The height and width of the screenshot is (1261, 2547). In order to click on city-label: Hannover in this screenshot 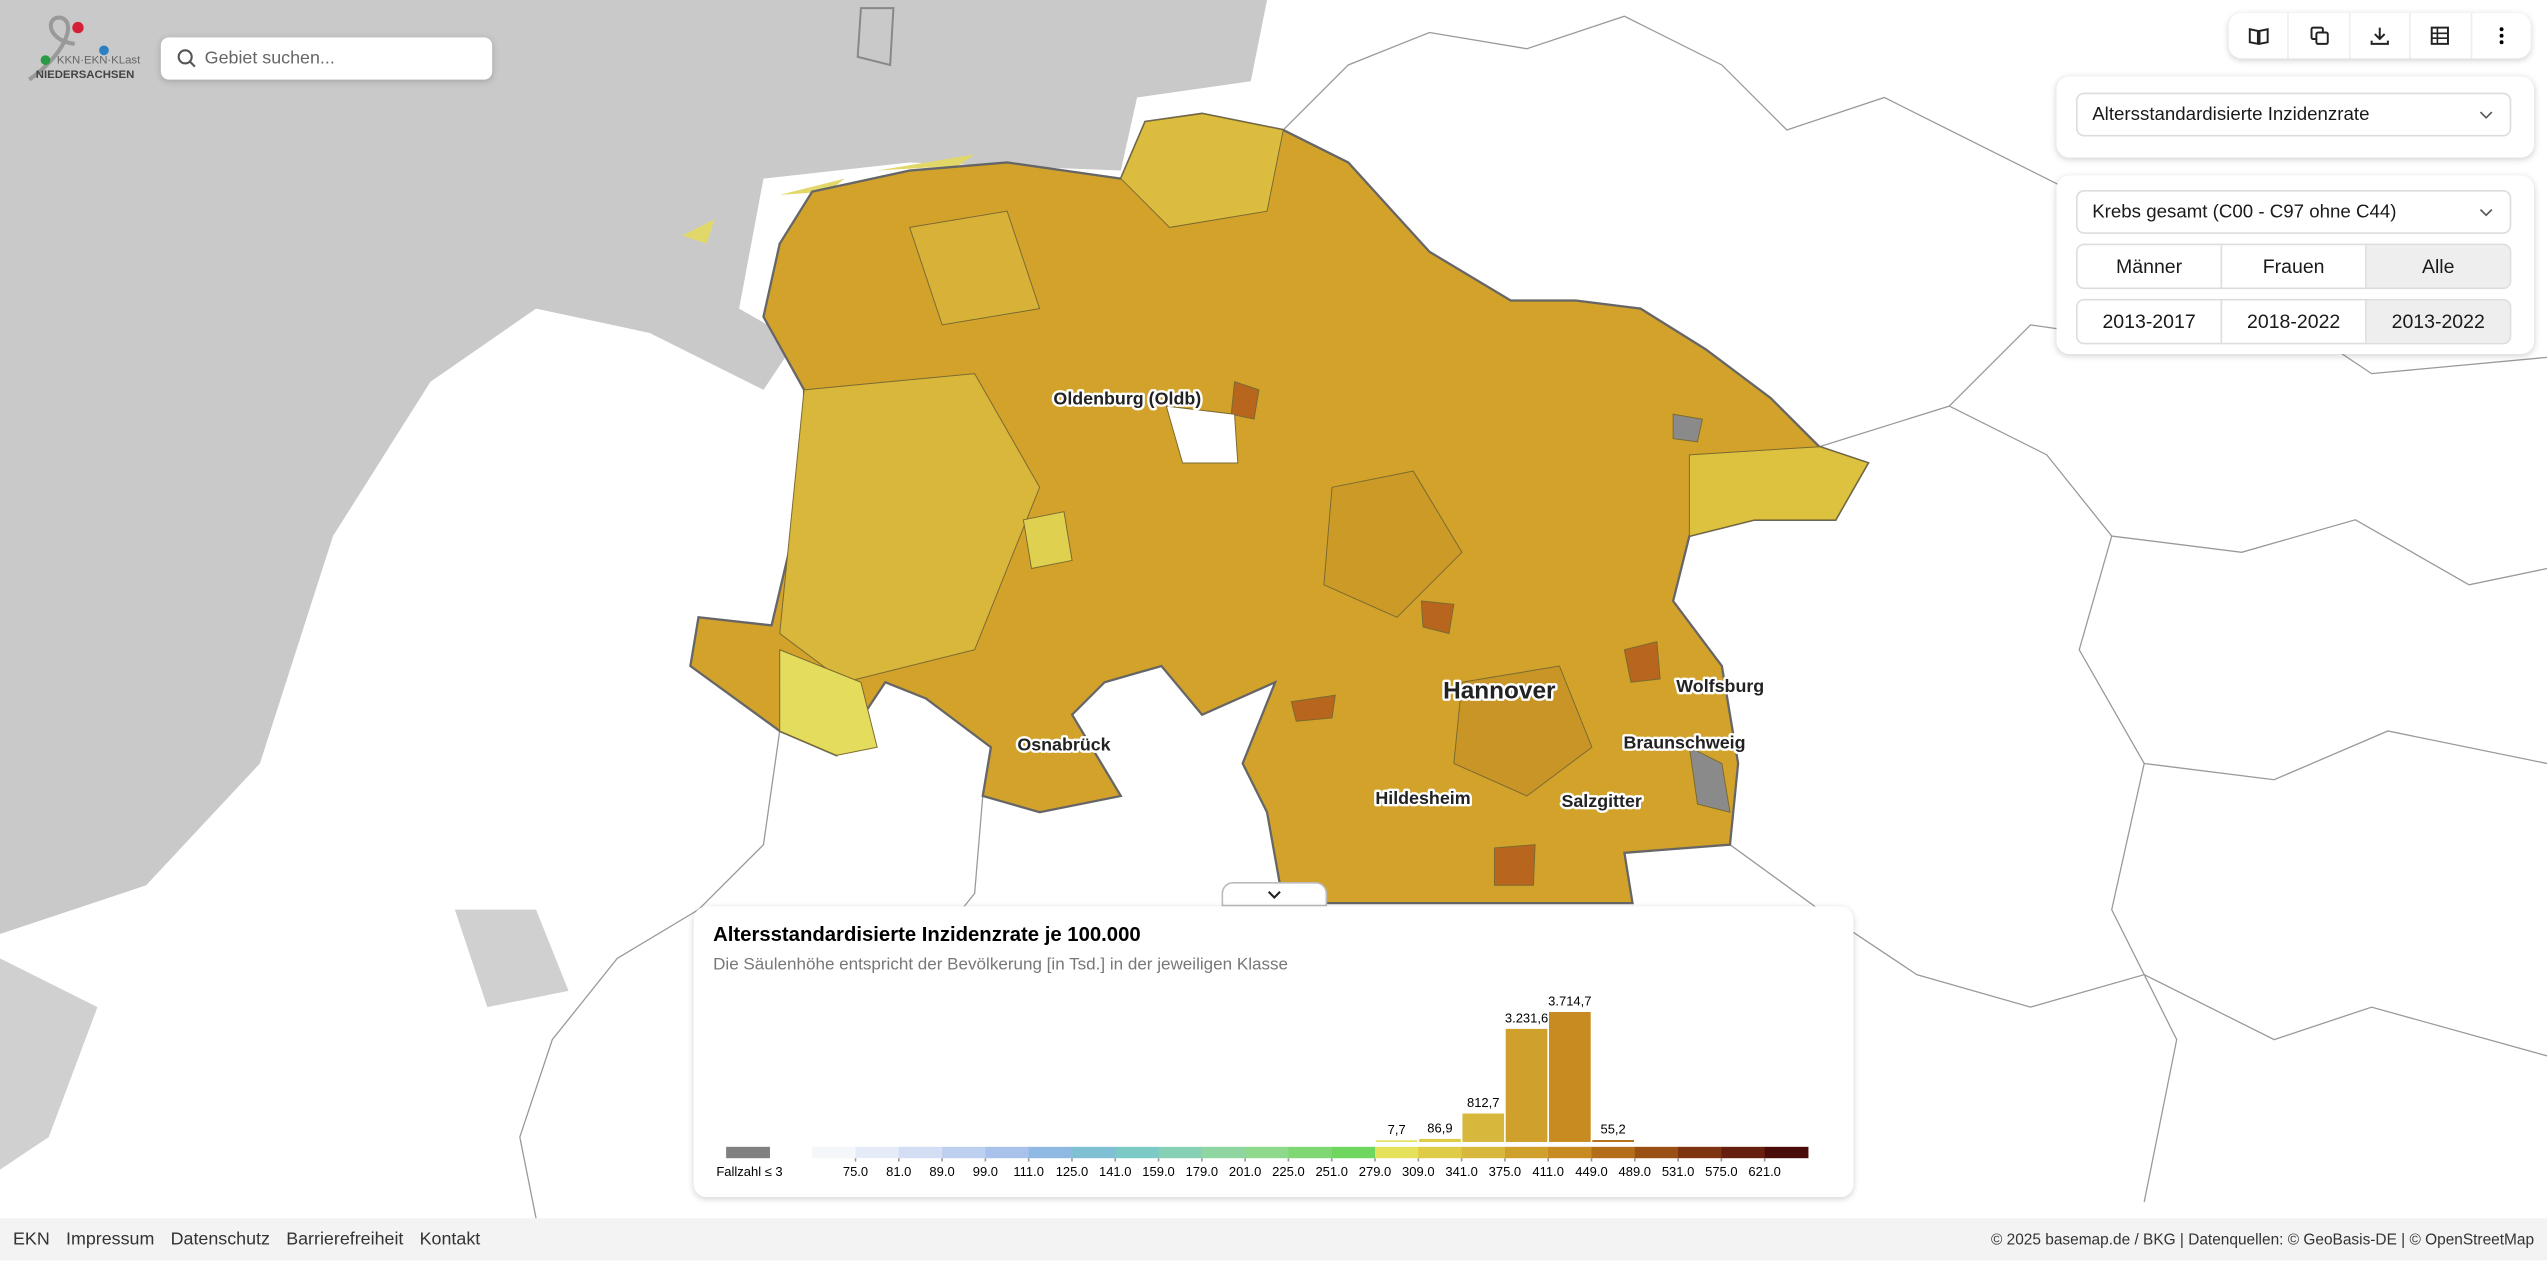, I will do `click(1499, 690)`.